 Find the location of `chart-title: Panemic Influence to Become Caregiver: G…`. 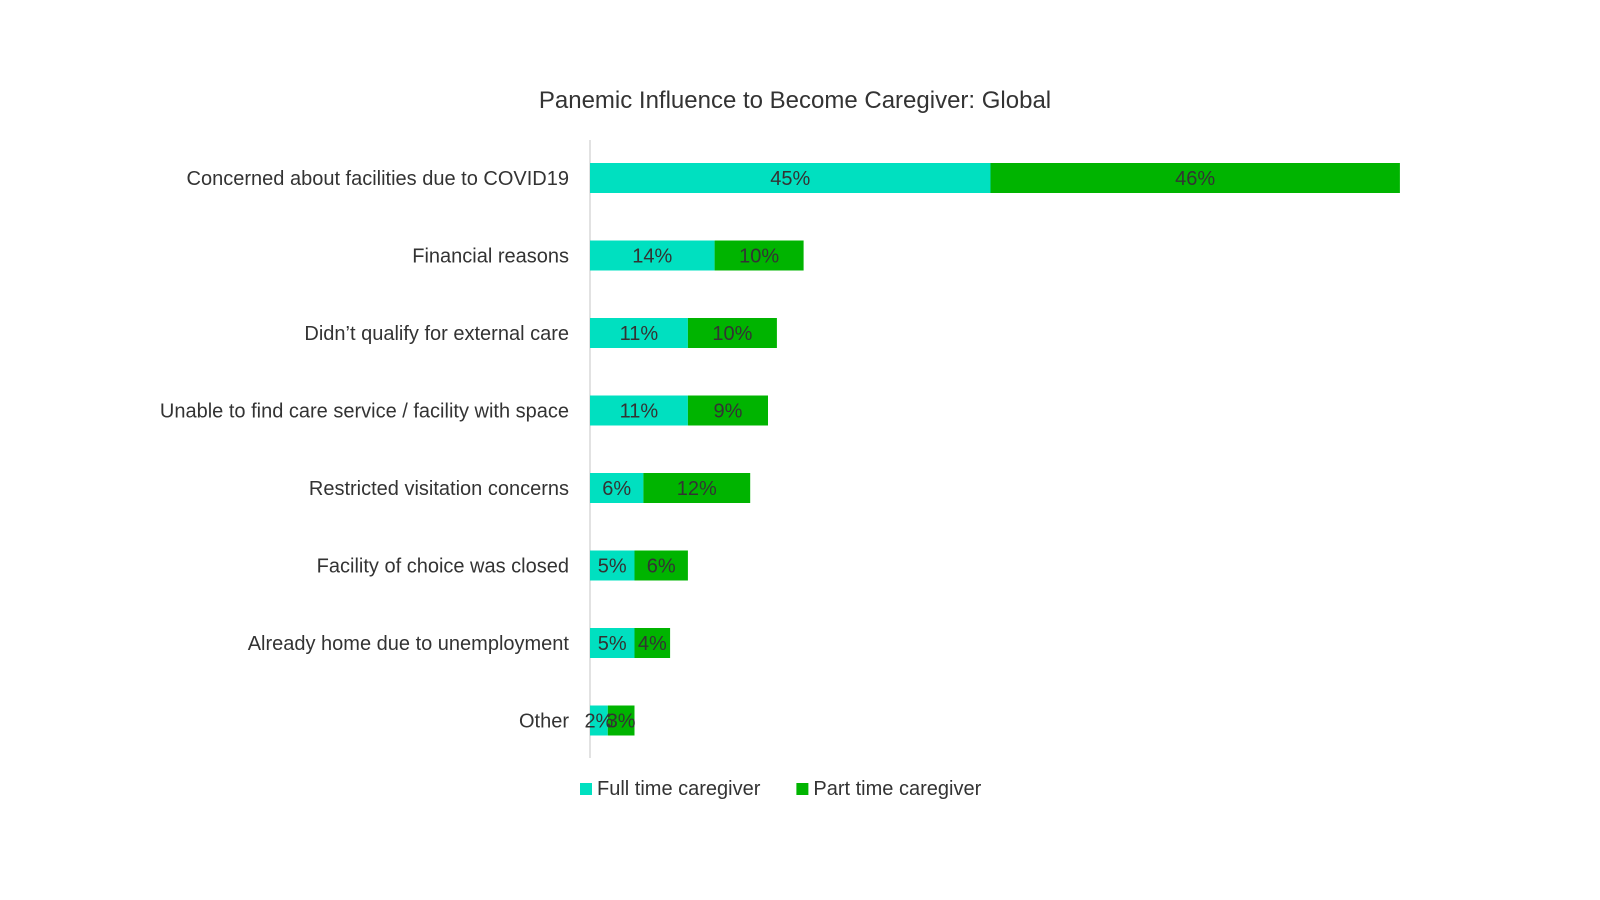

chart-title: Panemic Influence to Become Caregiver: G… is located at coordinates (795, 100).